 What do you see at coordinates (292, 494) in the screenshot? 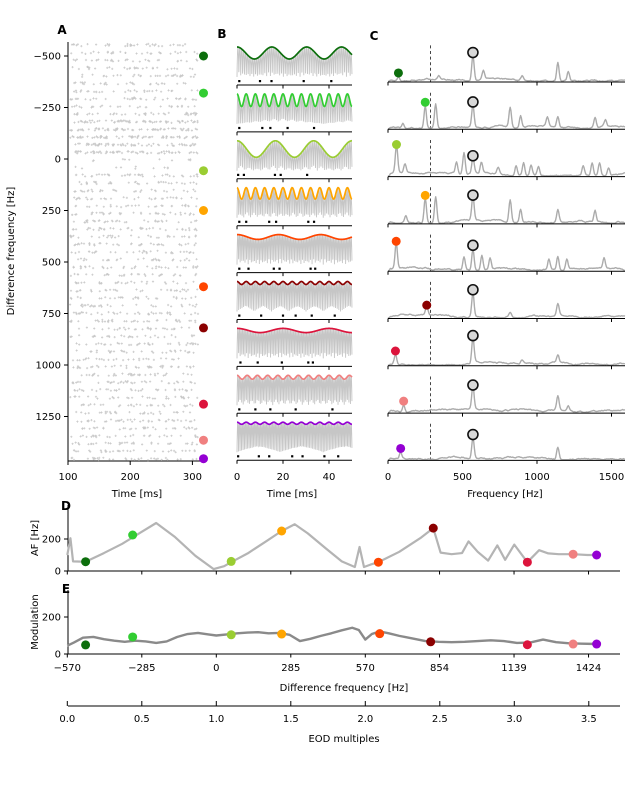
I see `b-xlabel: Time [ms]` at bounding box center [292, 494].